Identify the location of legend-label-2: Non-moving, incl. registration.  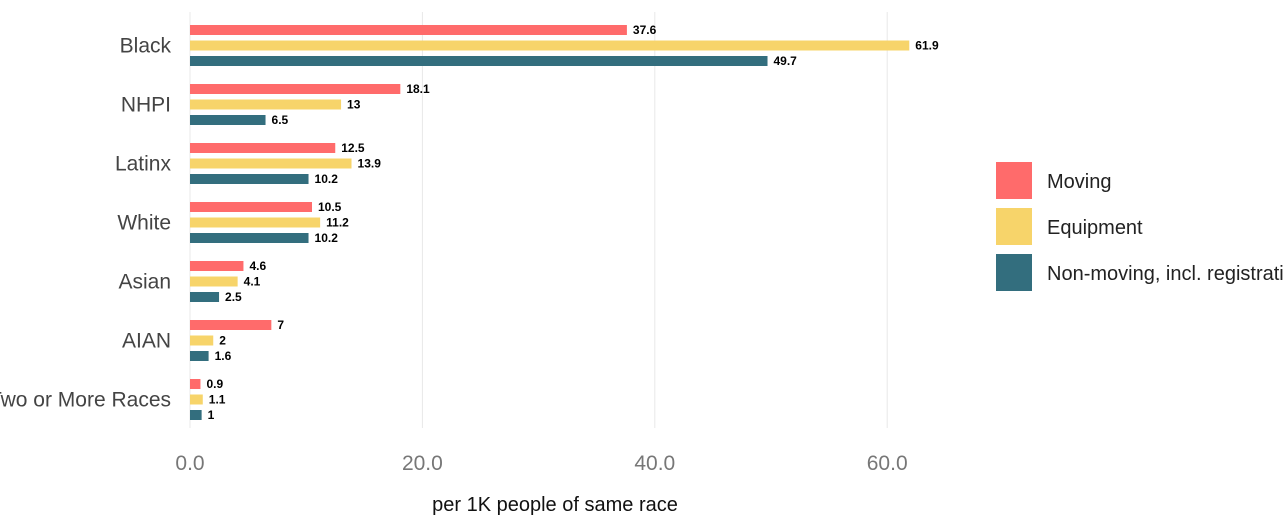
(1165, 274).